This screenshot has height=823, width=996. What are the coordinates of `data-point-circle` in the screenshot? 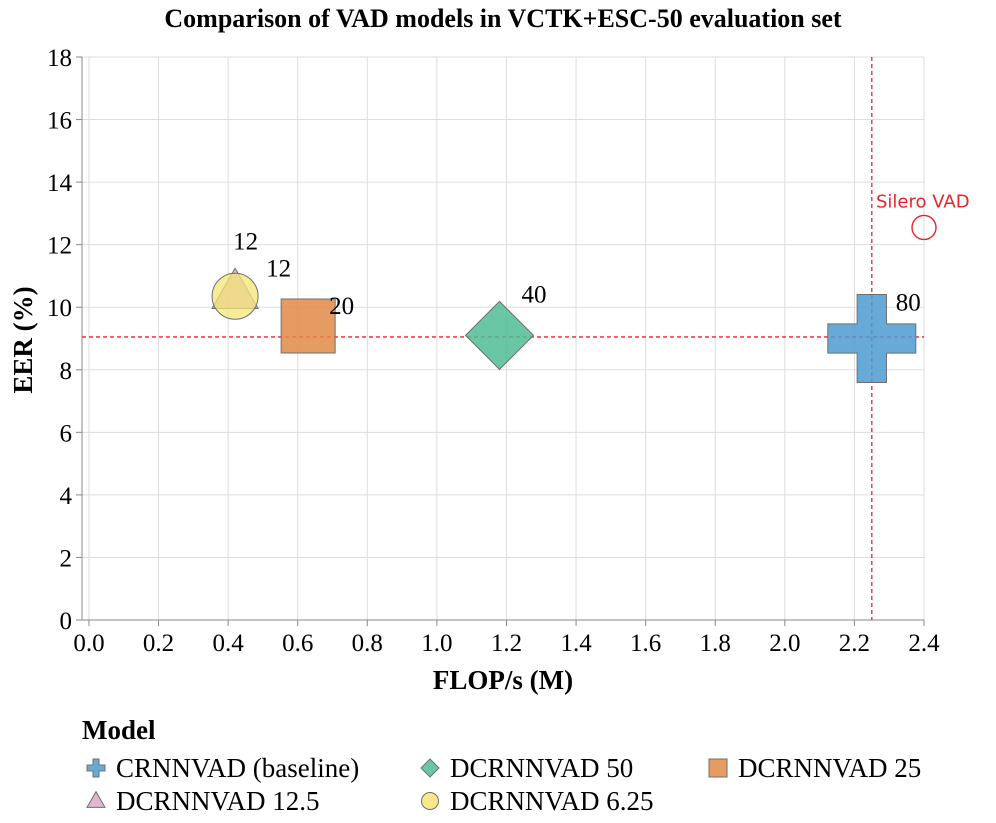 It's located at (235, 296).